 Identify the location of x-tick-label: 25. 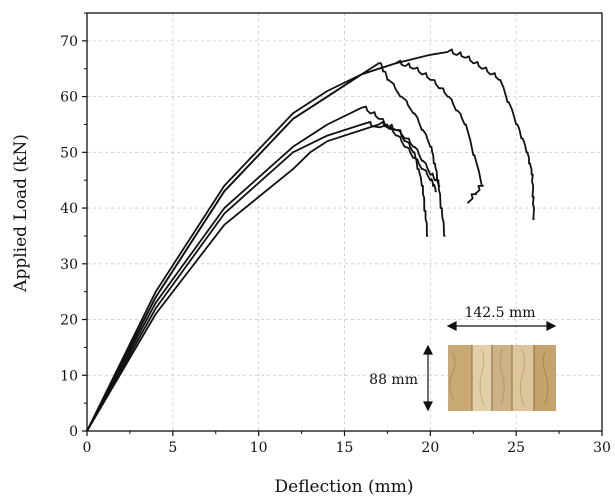
(516, 448).